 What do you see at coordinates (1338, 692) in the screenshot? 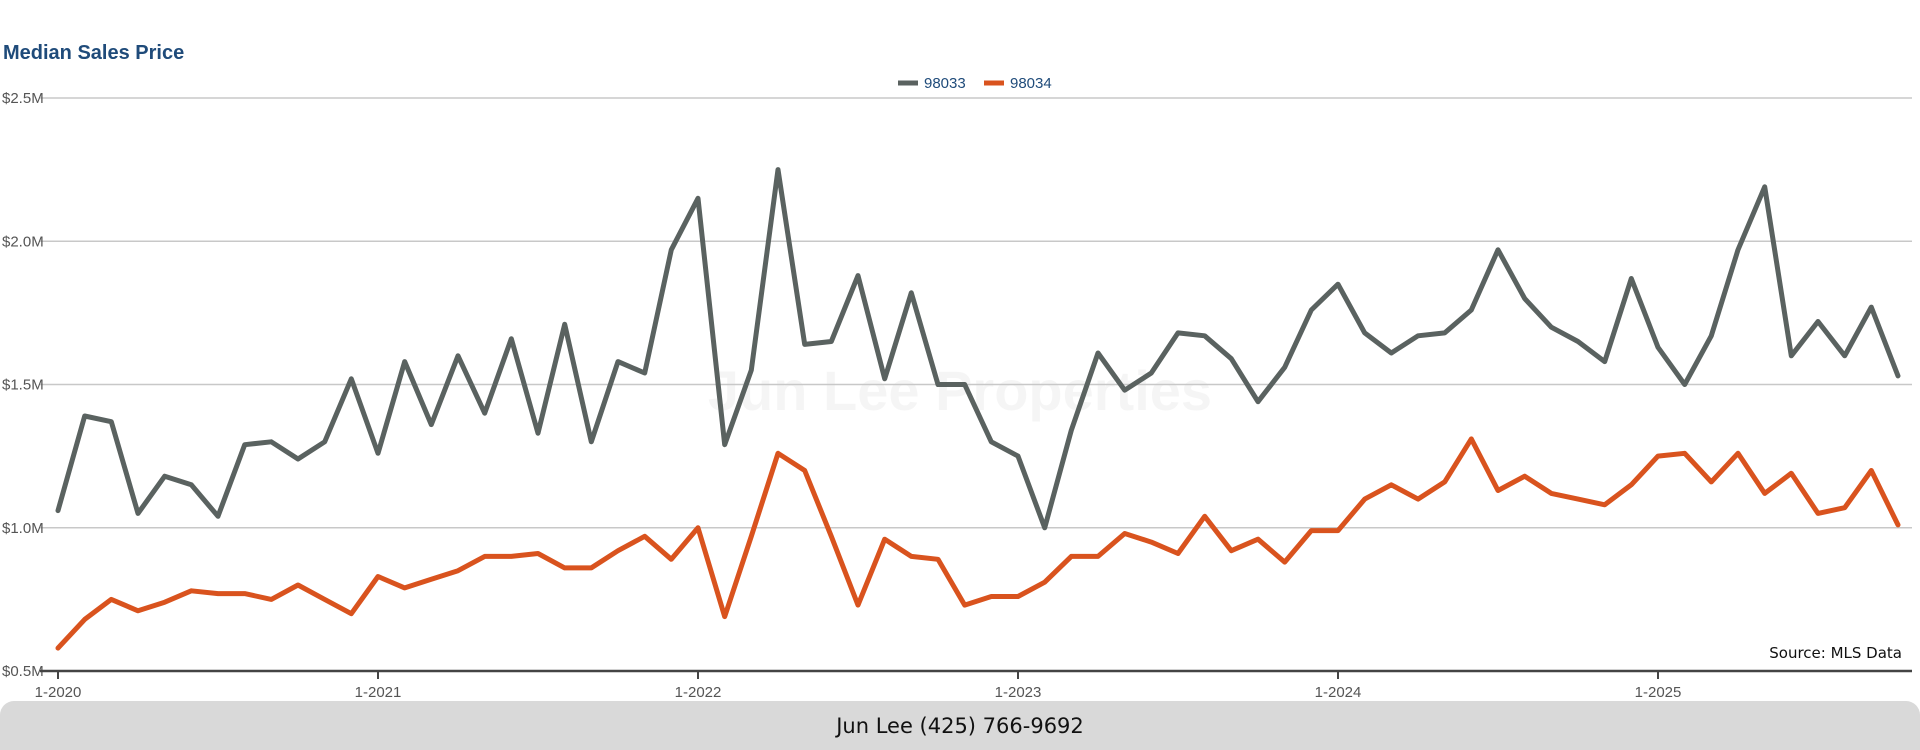
I see `x-tick-label: 1-2024` at bounding box center [1338, 692].